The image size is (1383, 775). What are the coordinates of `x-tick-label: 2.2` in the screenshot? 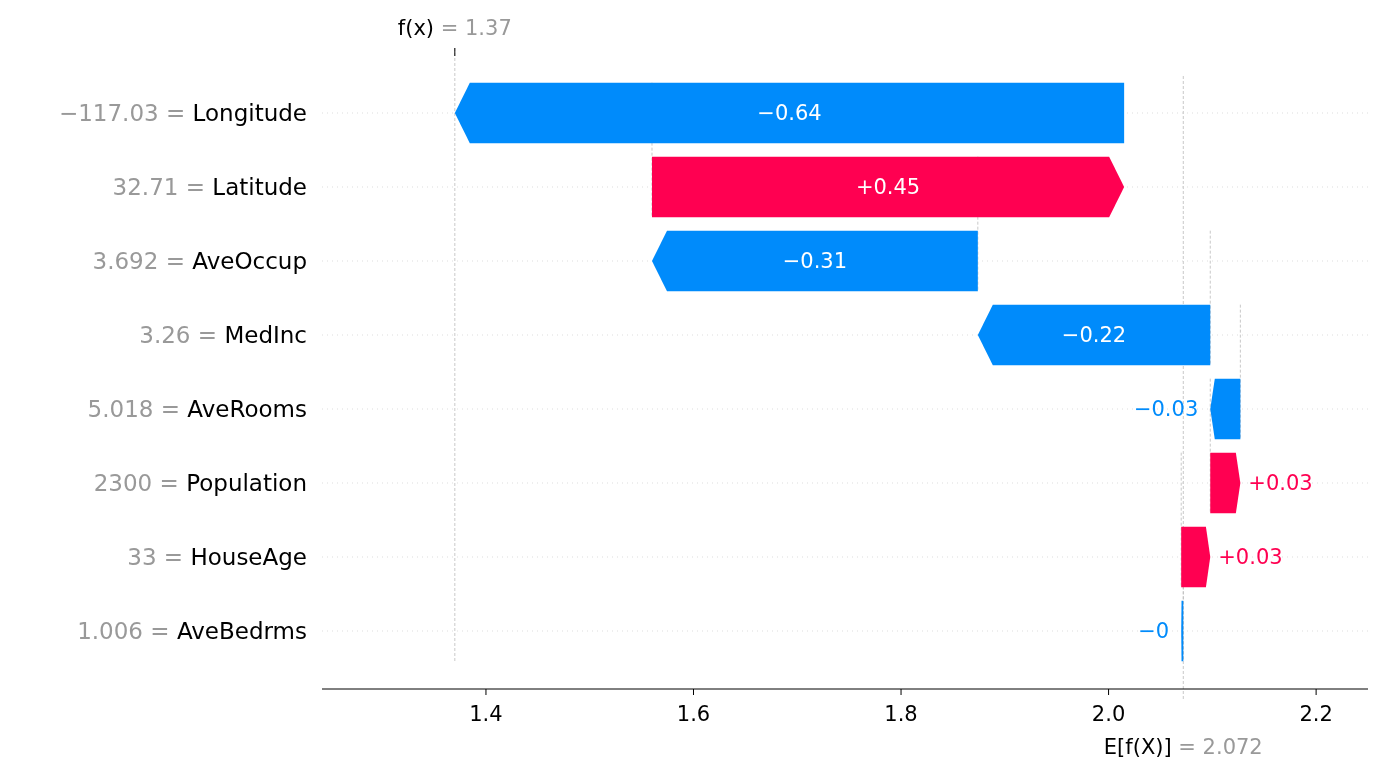 It's located at (1316, 714).